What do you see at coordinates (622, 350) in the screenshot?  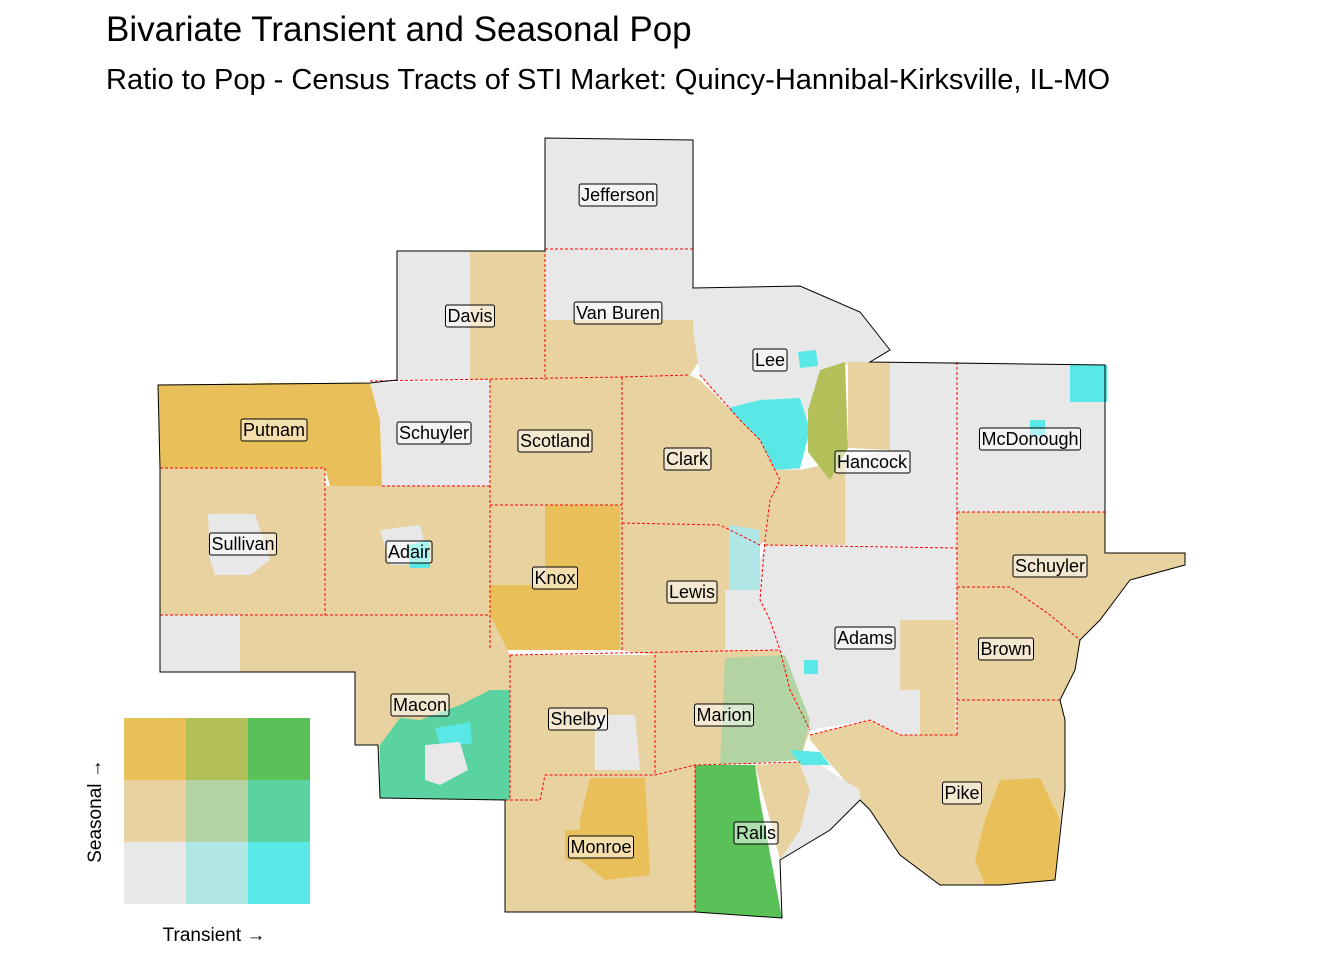 I see `tract-vanburen-south` at bounding box center [622, 350].